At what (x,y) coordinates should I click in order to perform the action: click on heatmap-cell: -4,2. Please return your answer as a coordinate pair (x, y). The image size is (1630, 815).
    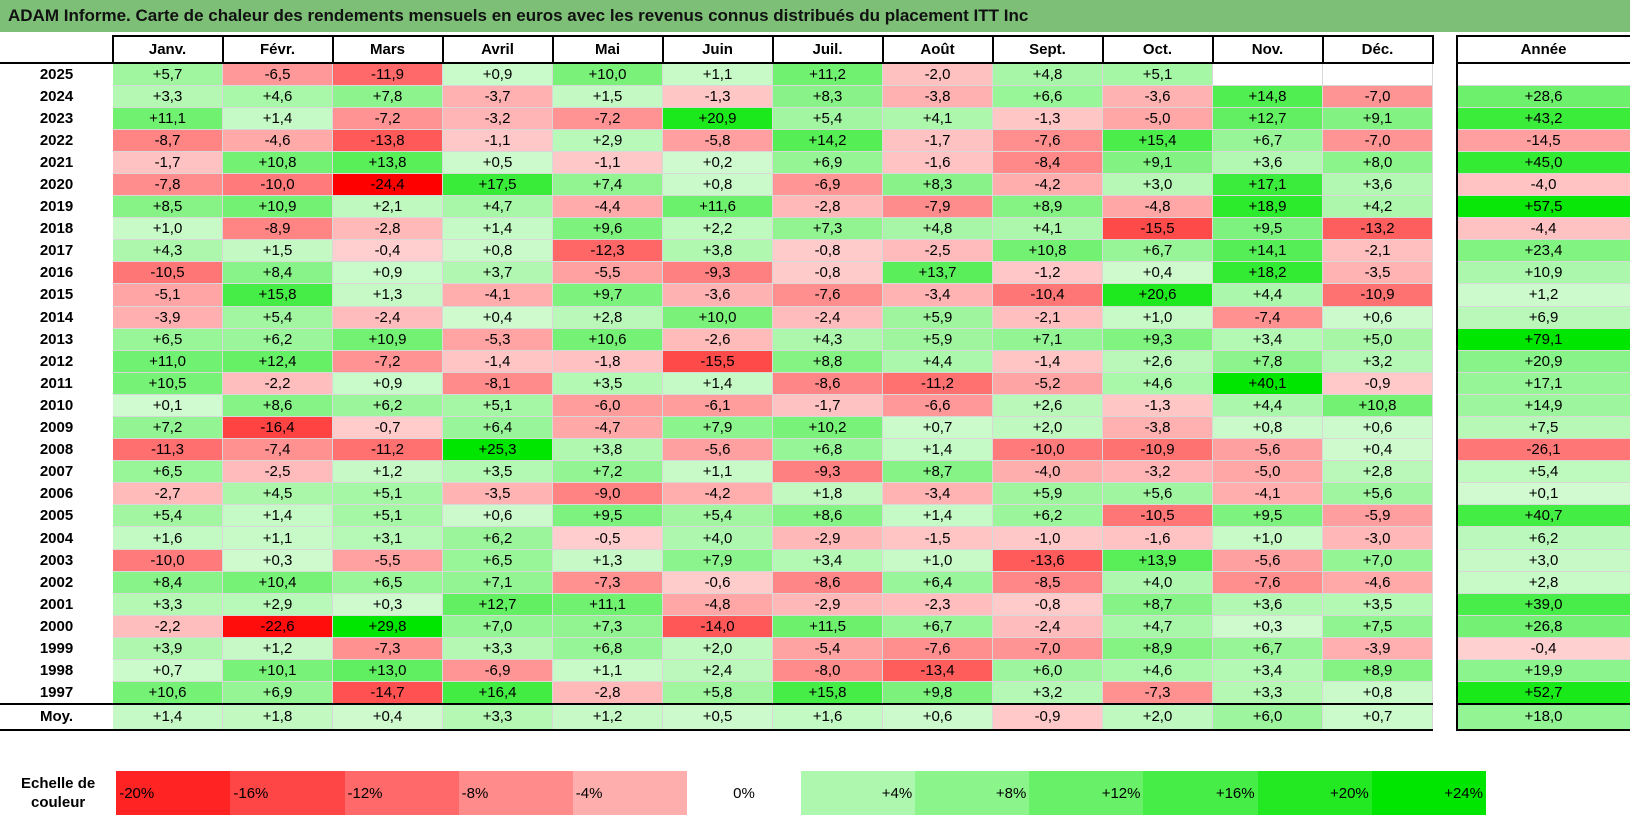
    Looking at the image, I should click on (717, 494).